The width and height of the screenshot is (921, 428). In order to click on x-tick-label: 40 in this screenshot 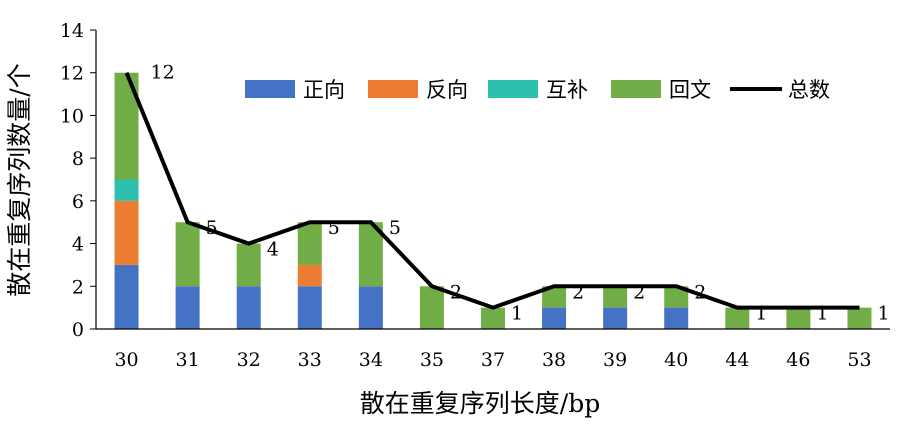, I will do `click(676, 360)`.